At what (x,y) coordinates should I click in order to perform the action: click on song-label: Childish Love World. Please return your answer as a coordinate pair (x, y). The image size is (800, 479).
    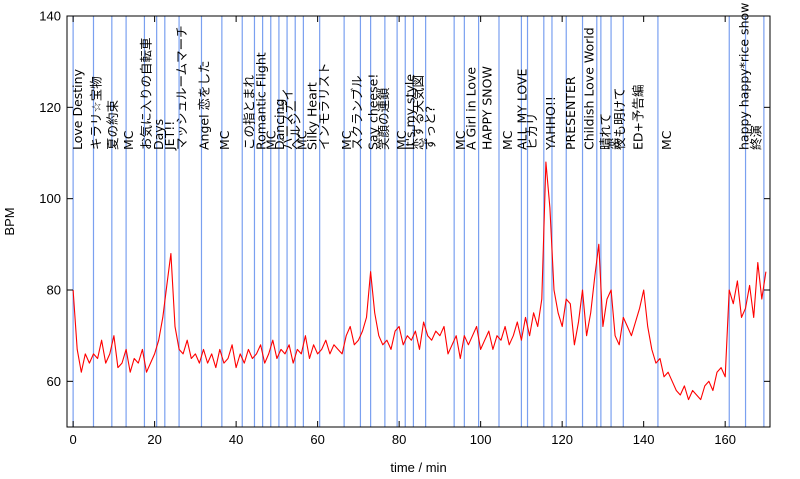
    Looking at the image, I should click on (589, 88).